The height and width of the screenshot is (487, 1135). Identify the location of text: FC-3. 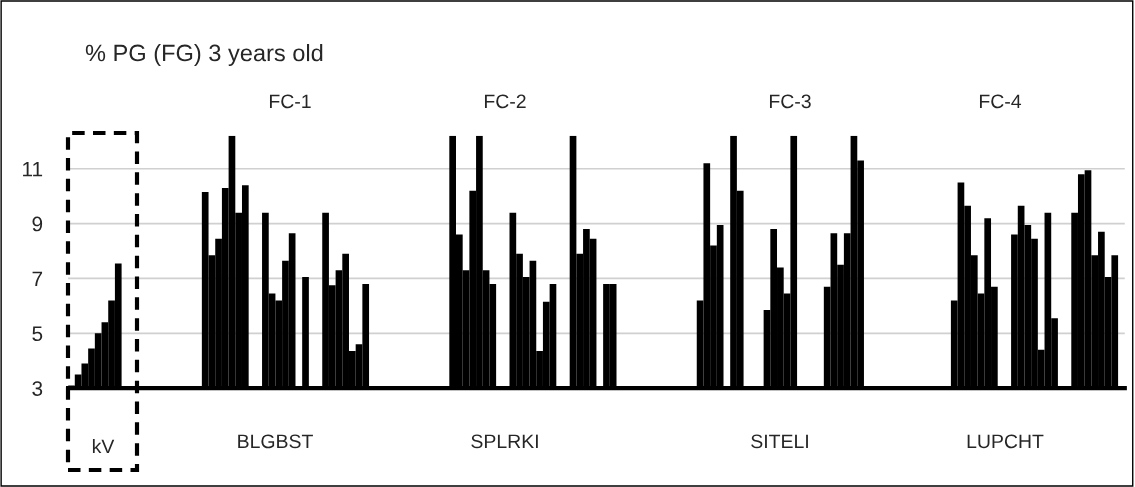
(790, 101).